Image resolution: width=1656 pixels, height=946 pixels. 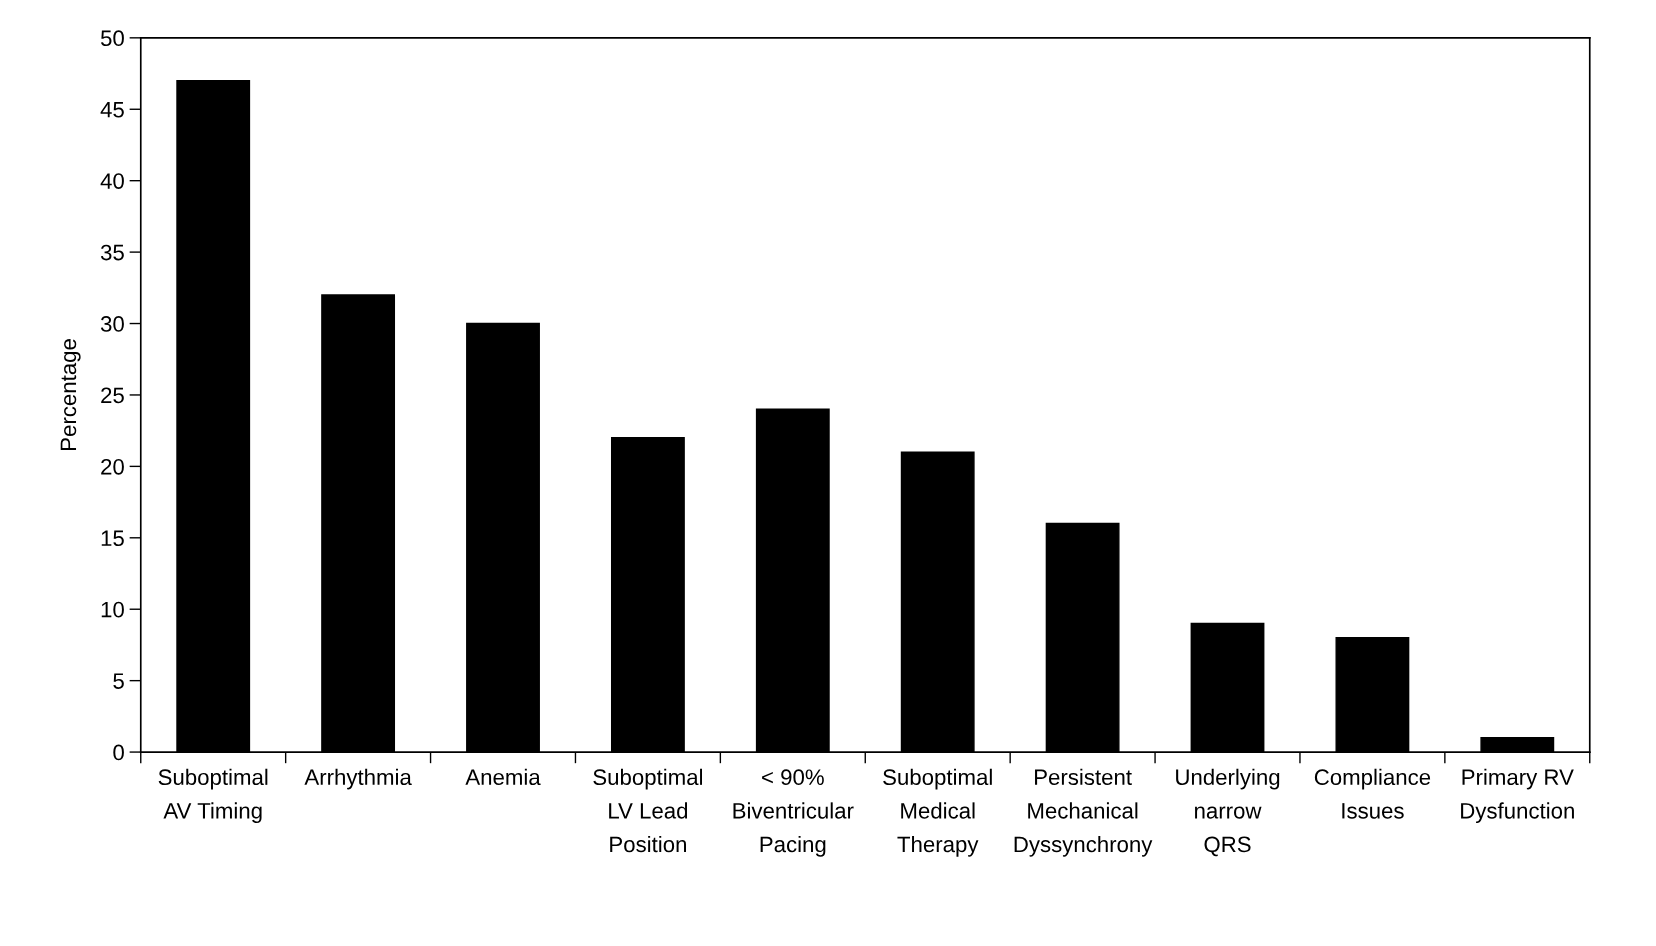 What do you see at coordinates (112, 38) in the screenshot?
I see `y-tick-label: 50` at bounding box center [112, 38].